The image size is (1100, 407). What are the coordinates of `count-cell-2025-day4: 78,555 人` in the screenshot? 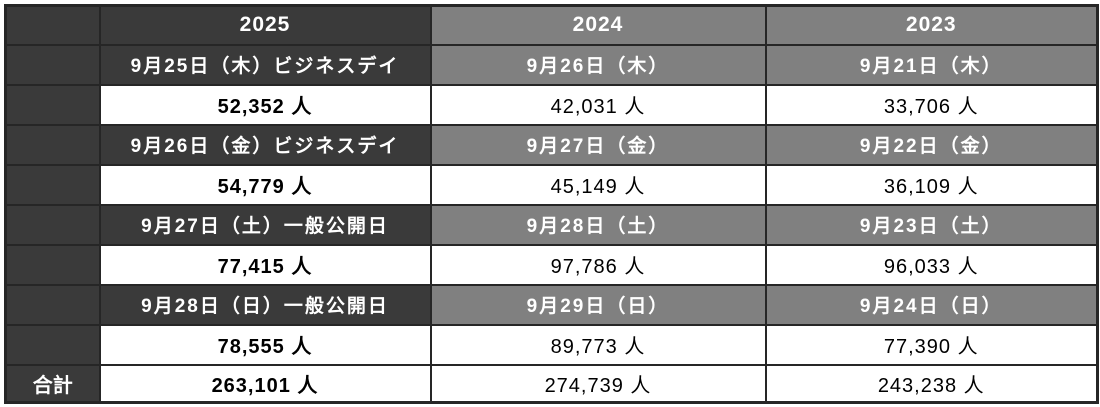 It's located at (265, 344).